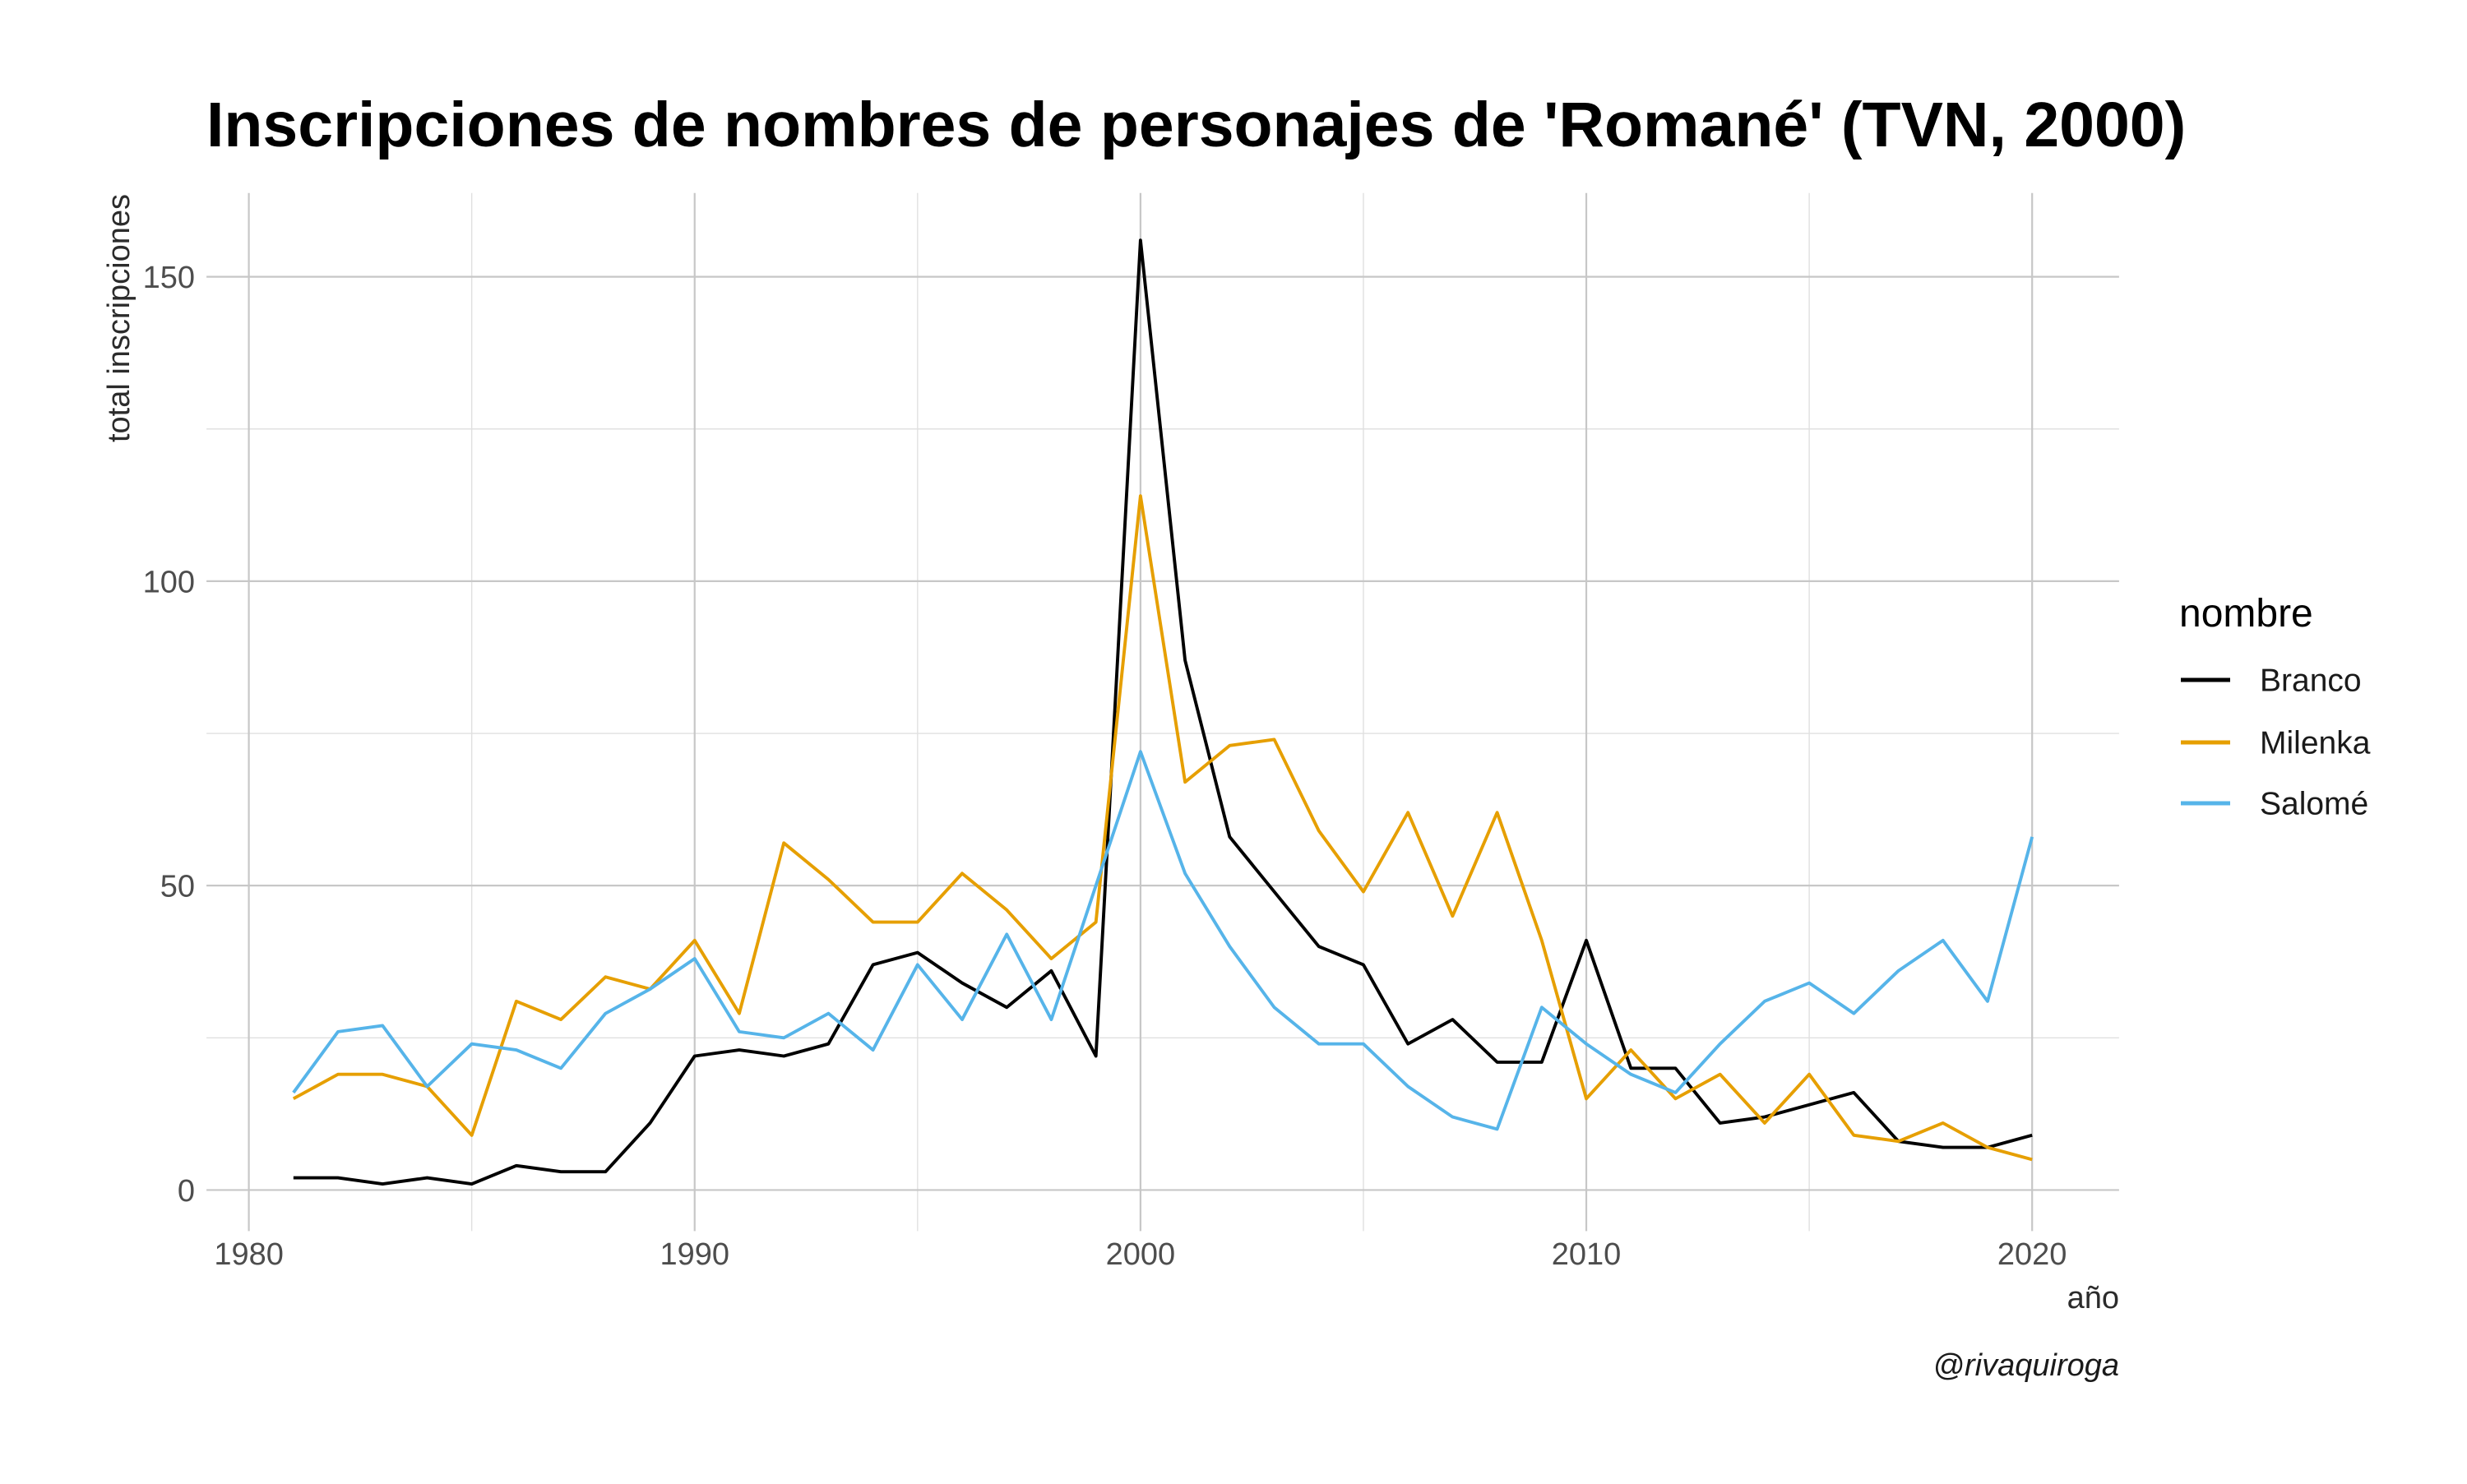  What do you see at coordinates (694, 1255) in the screenshot?
I see `x-tick-label-1990: 1990` at bounding box center [694, 1255].